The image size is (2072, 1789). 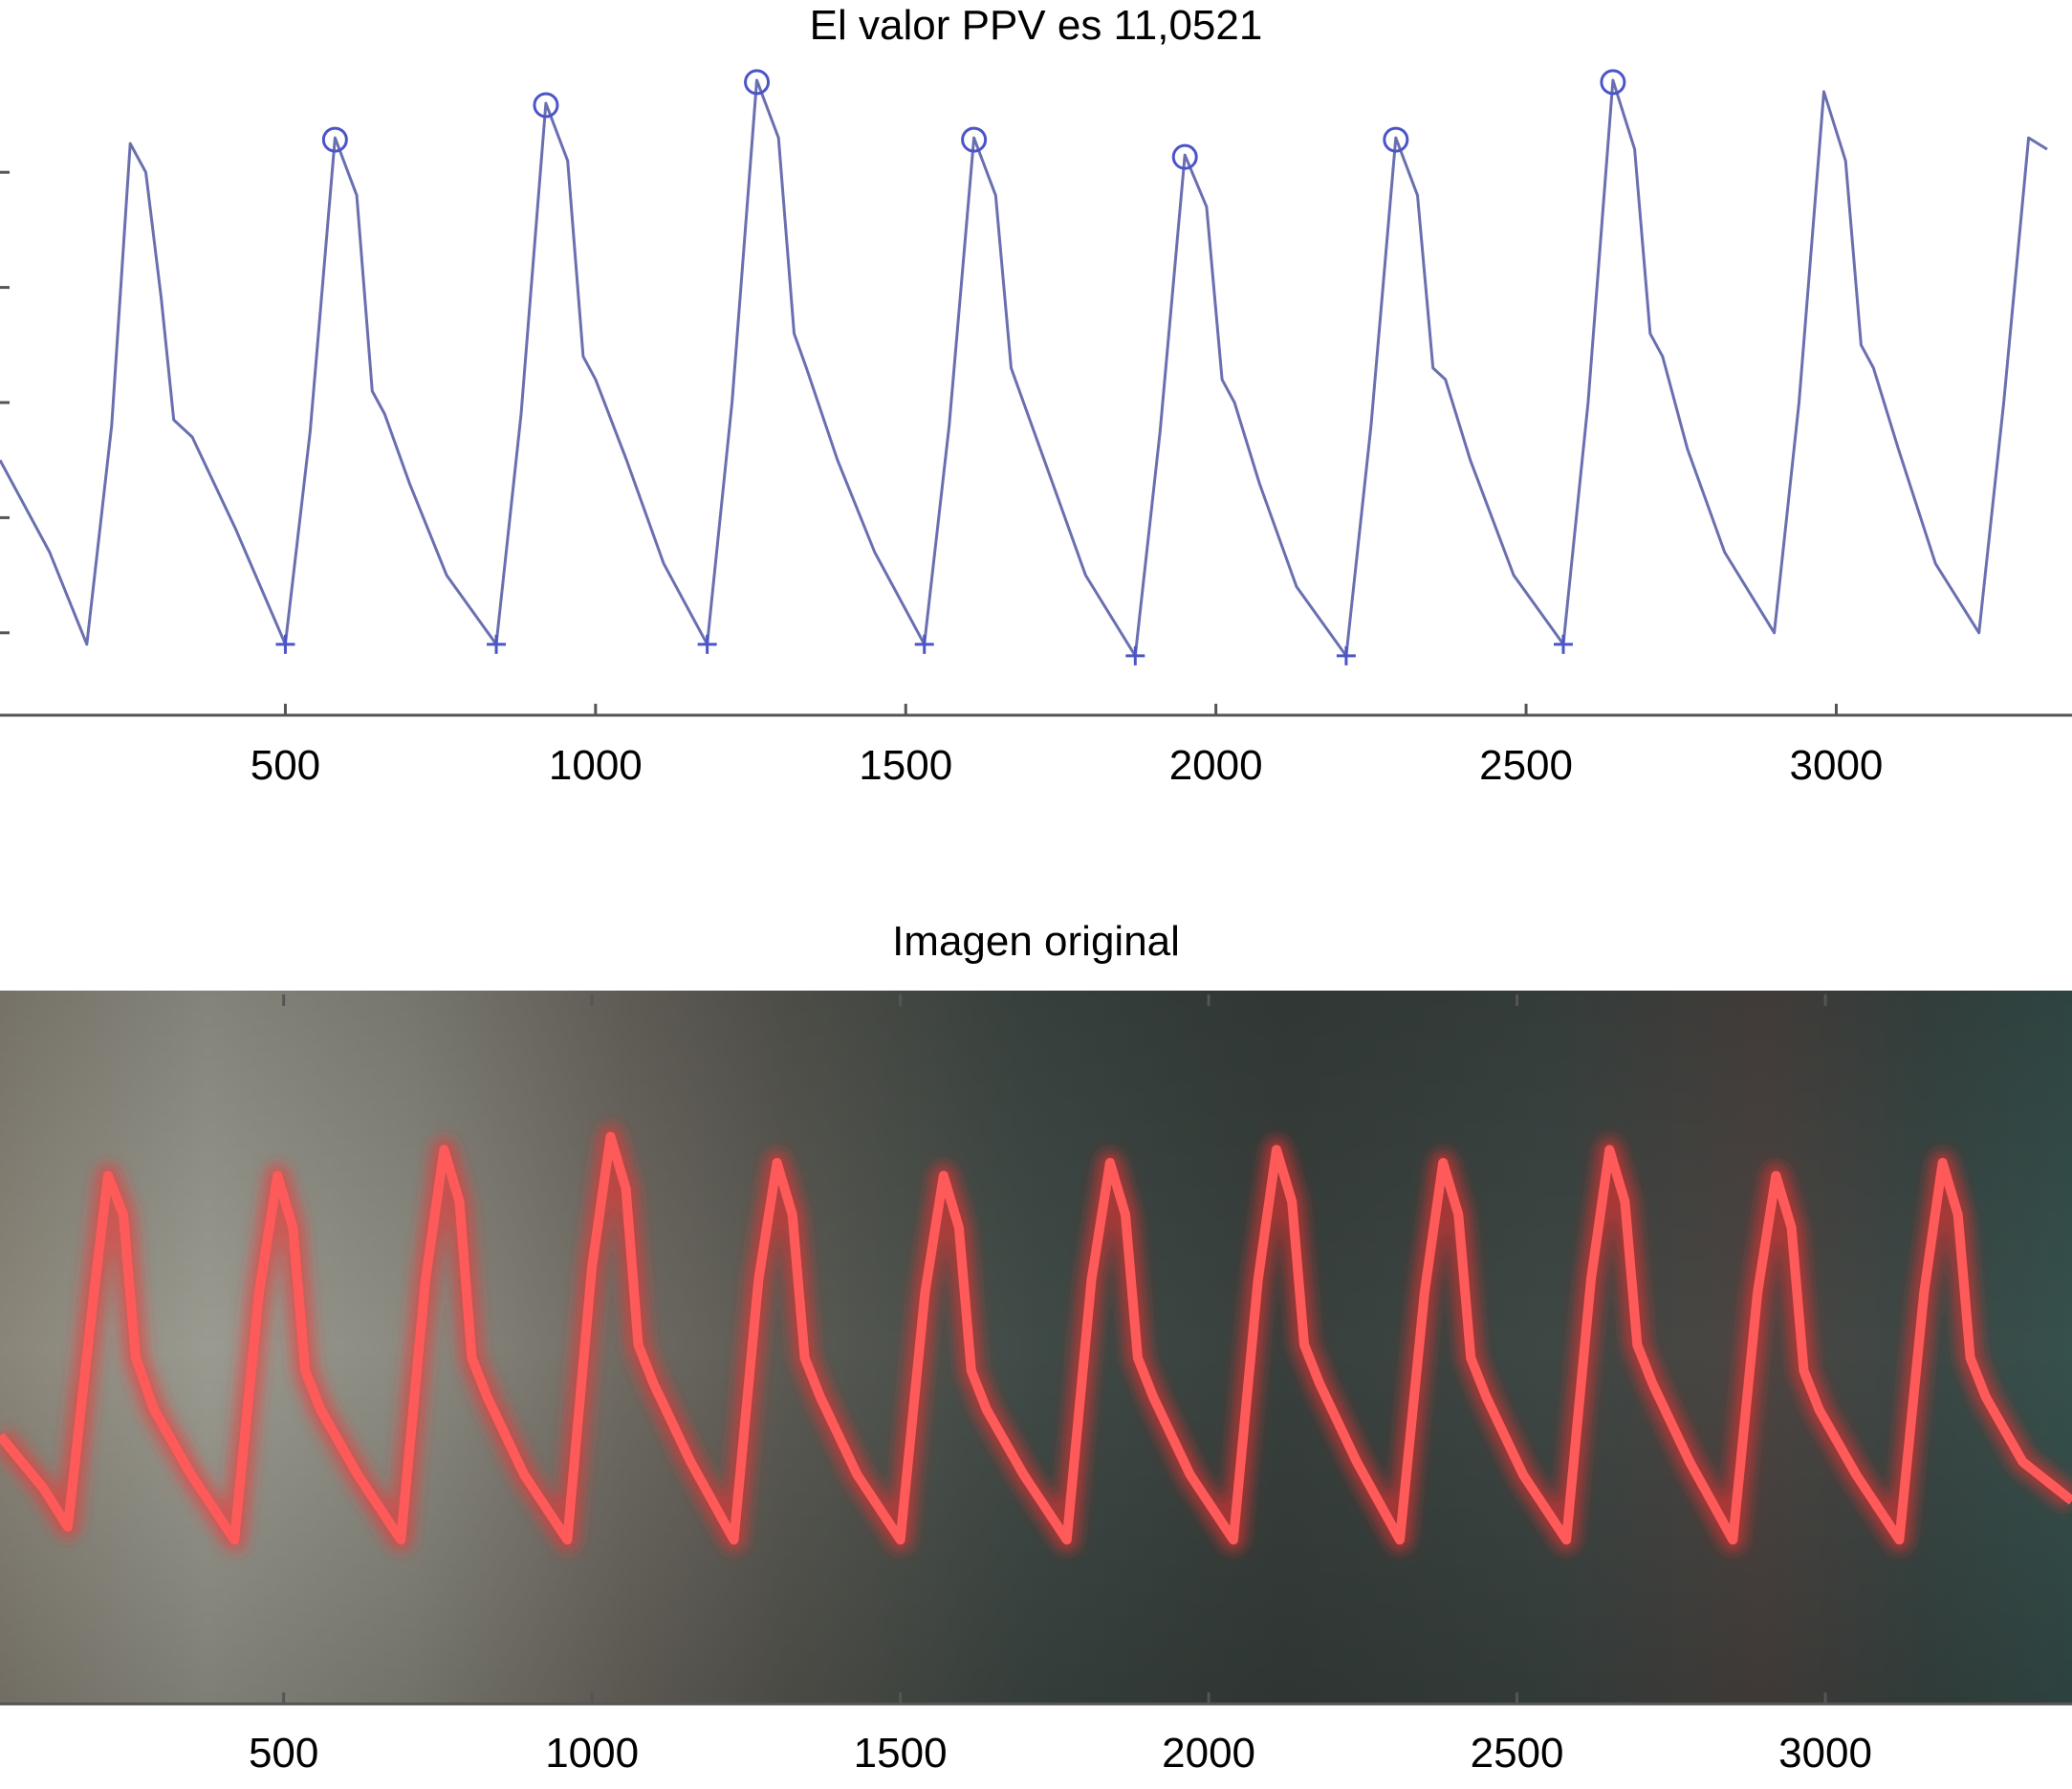 I want to click on bottom-chart-title: Imagen original, so click(x=1036, y=941).